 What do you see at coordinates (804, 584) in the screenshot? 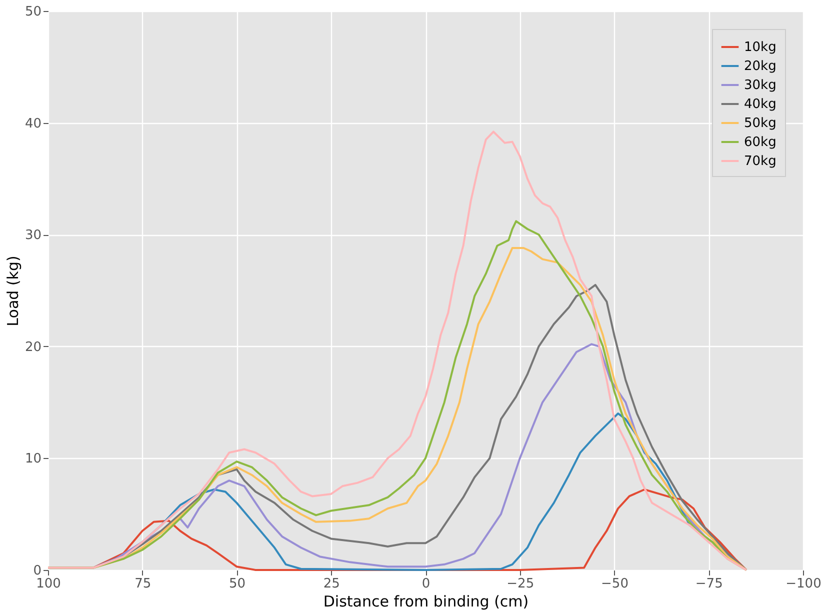
I see `x-tick-label: −100` at bounding box center [804, 584].